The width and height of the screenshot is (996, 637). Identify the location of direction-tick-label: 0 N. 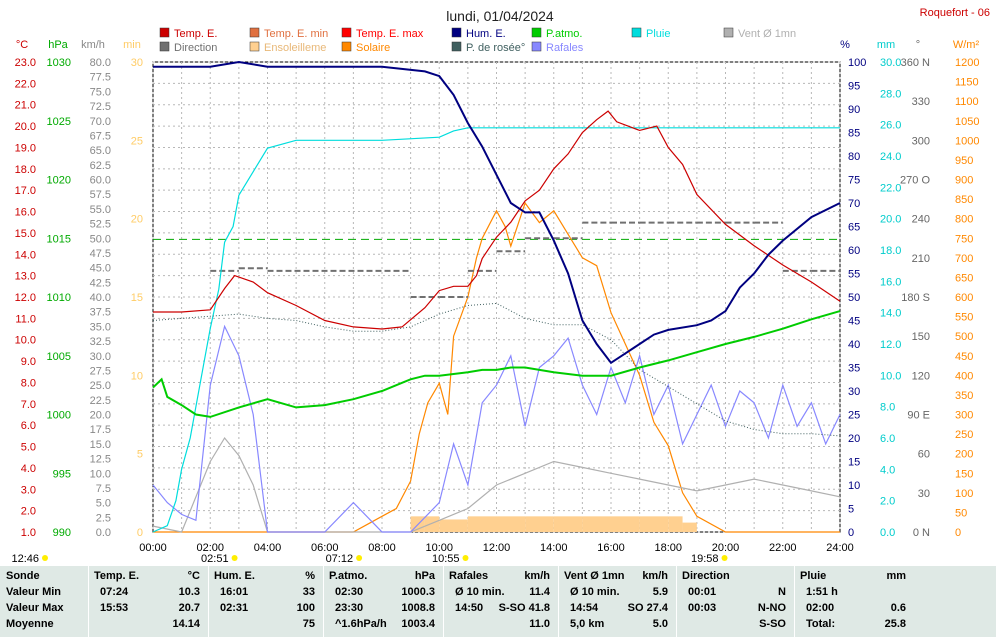
(921, 533).